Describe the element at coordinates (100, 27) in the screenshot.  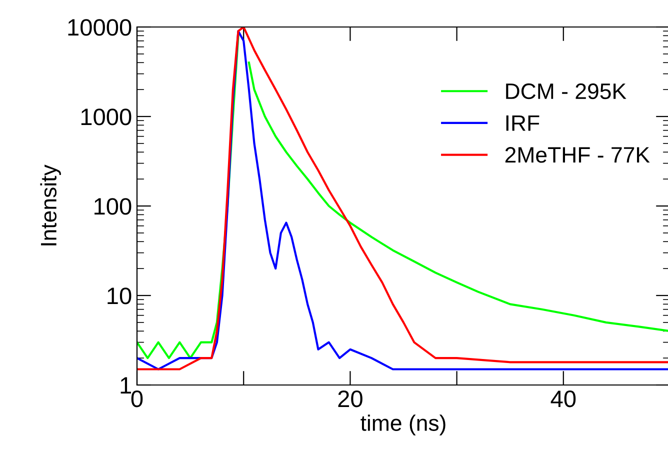
I see `y-tick-label: 10000` at that location.